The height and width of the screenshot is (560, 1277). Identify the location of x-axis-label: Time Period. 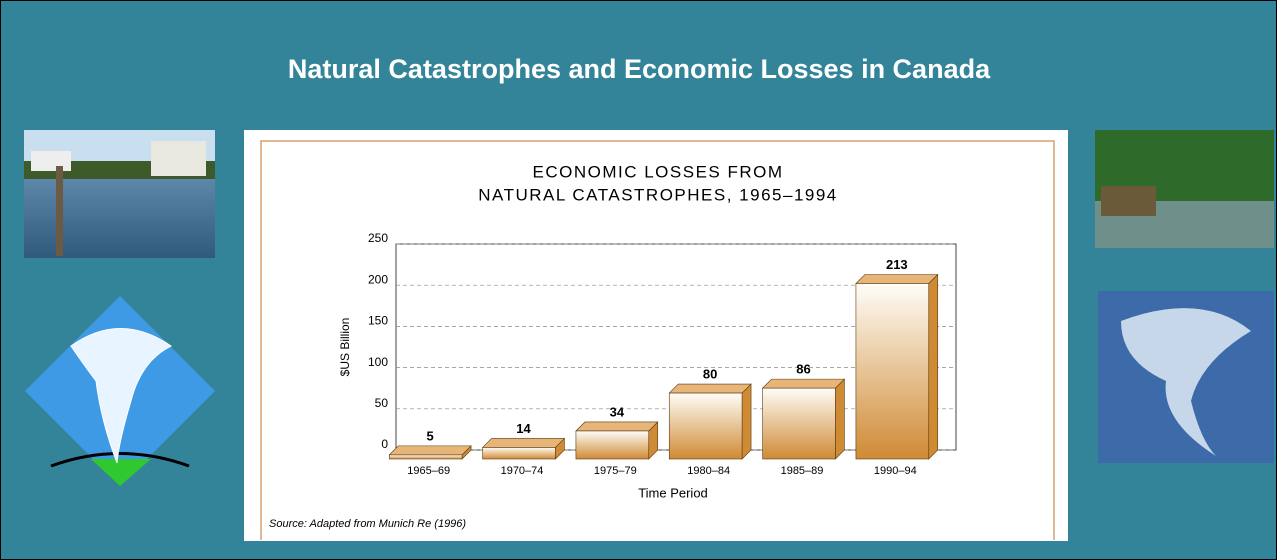
(673, 492).